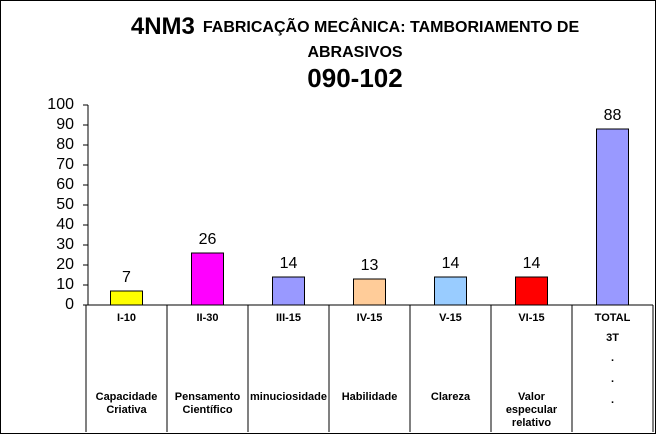 The height and width of the screenshot is (434, 656). What do you see at coordinates (208, 397) in the screenshot?
I see `category-description: Pensamento` at bounding box center [208, 397].